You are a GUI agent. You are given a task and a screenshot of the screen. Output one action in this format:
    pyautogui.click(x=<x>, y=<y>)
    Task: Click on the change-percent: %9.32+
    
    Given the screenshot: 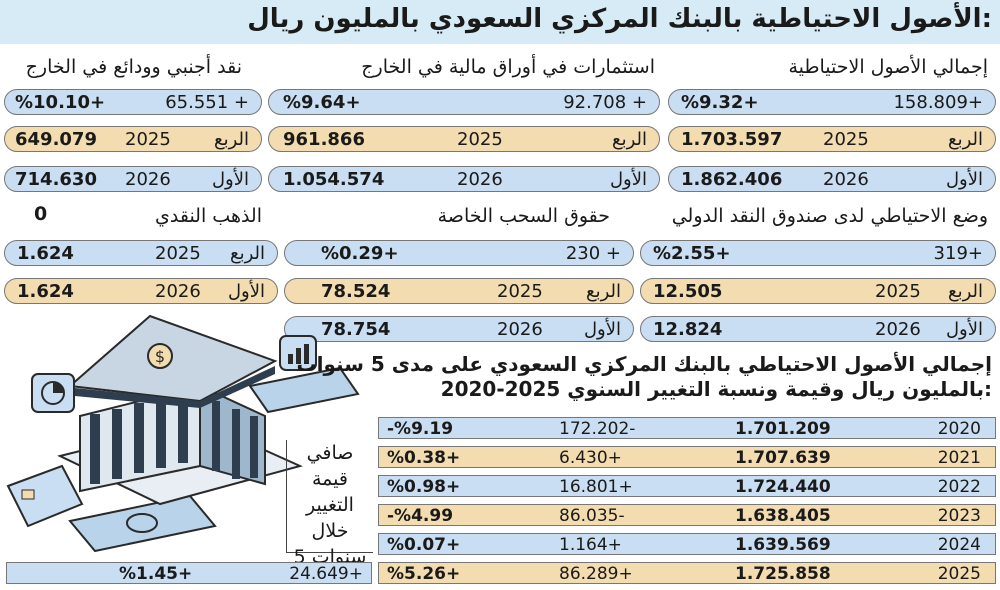 What is the action you would take?
    pyautogui.click(x=720, y=102)
    